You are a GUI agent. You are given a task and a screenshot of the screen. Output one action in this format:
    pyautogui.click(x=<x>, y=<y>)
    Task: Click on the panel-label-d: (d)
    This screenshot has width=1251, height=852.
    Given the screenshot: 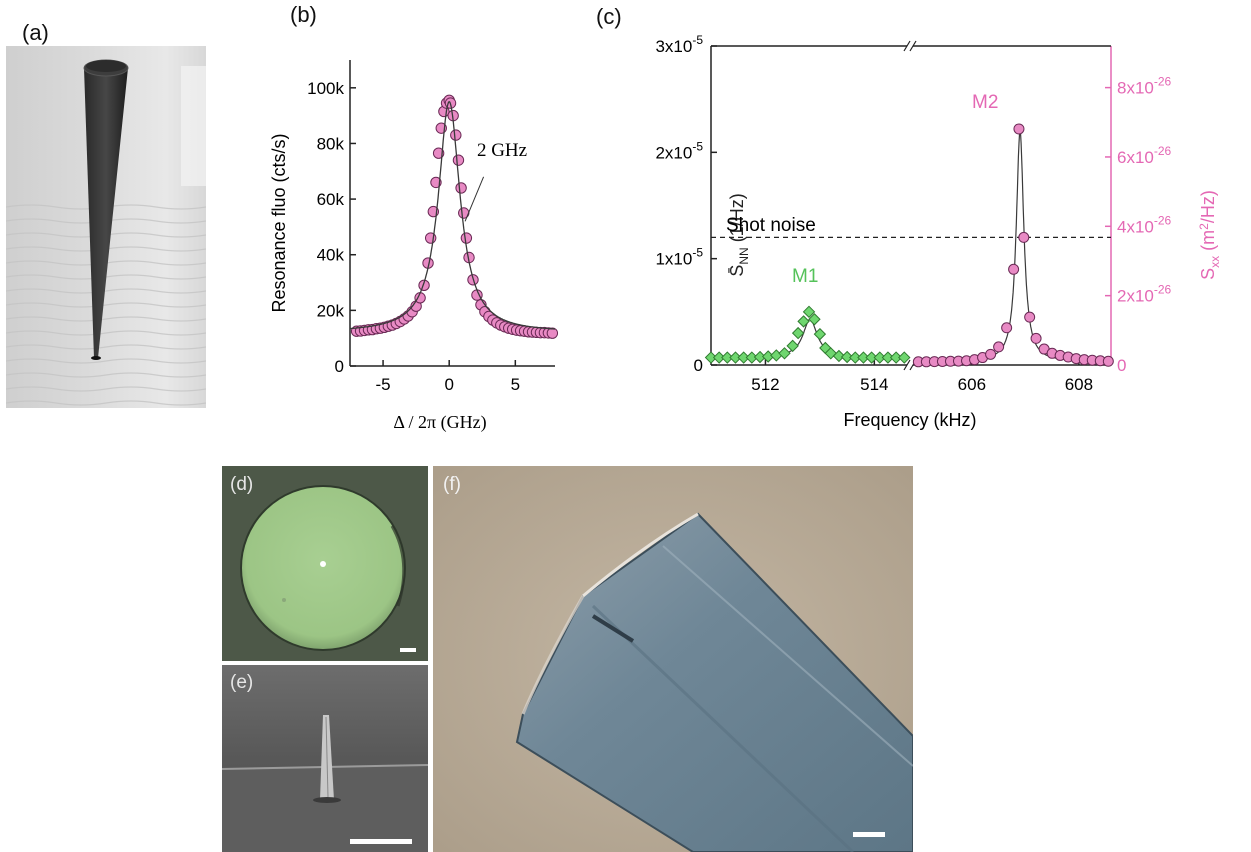 What is the action you would take?
    pyautogui.click(x=242, y=484)
    